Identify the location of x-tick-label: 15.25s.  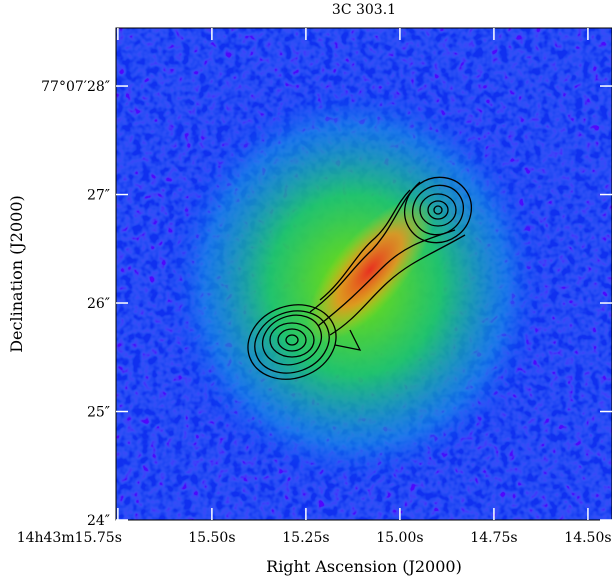
(305, 538).